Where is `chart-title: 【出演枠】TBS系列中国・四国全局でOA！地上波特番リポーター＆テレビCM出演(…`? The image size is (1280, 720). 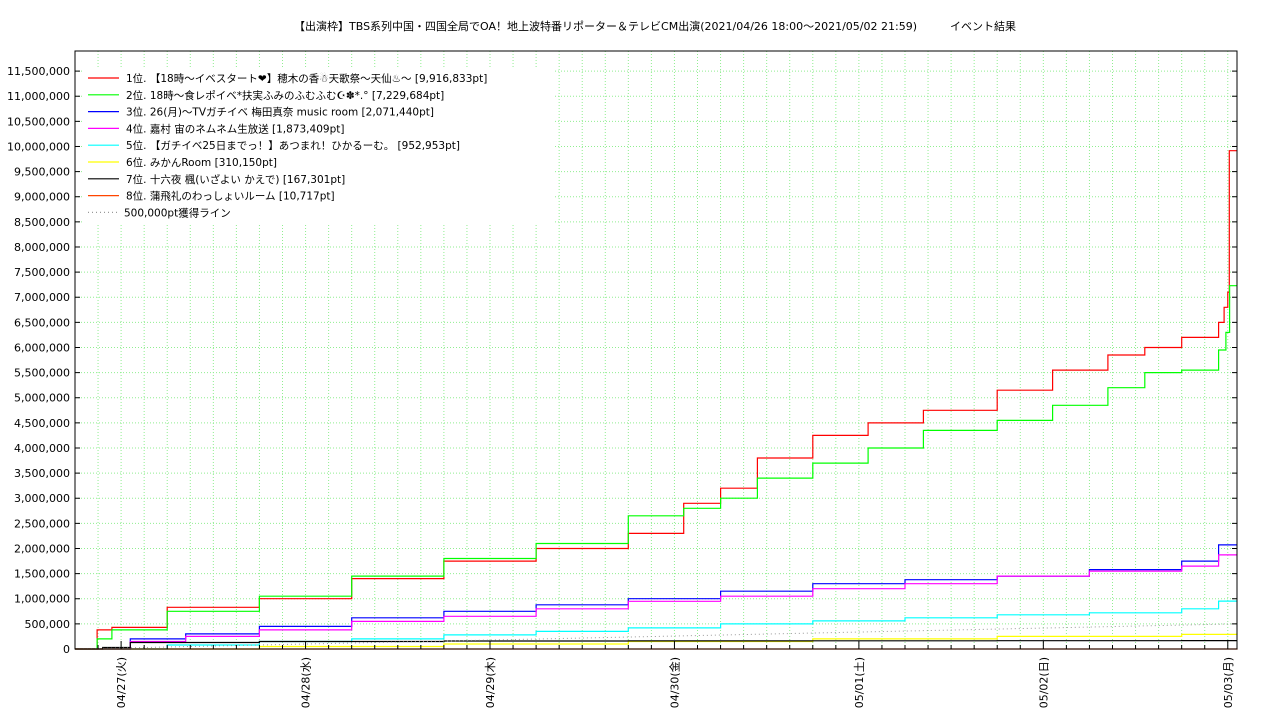
chart-title: 【出演枠】TBS系列中国・四国全局でOA！地上波特番リポーター＆テレビCM出演(… is located at coordinates (655, 26).